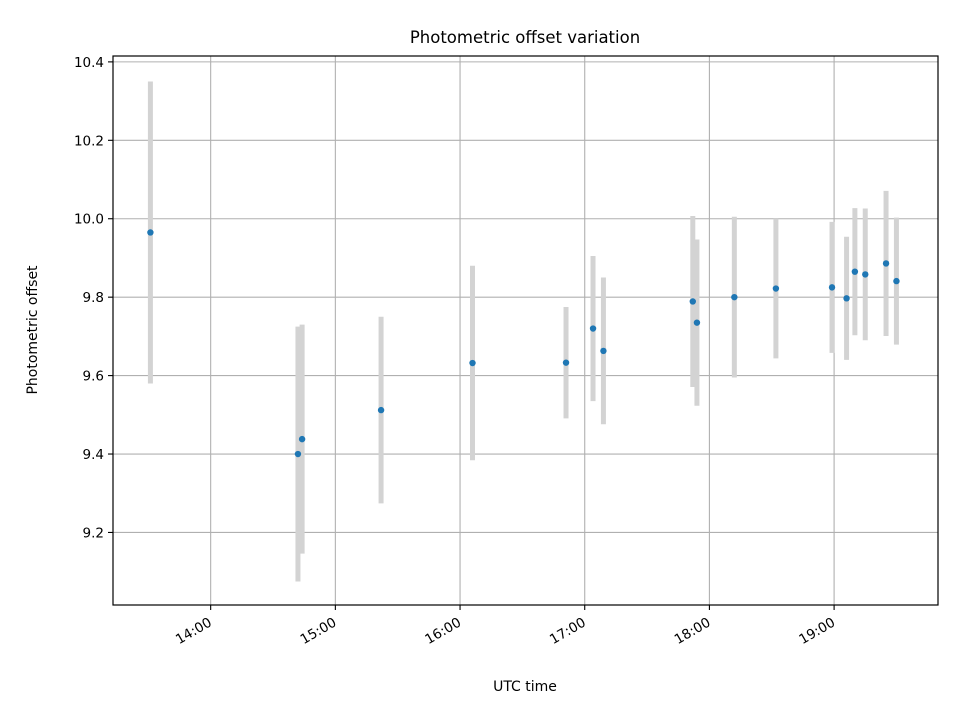 The height and width of the screenshot is (720, 960). I want to click on y-axis-label: Photometric offset, so click(33, 330).